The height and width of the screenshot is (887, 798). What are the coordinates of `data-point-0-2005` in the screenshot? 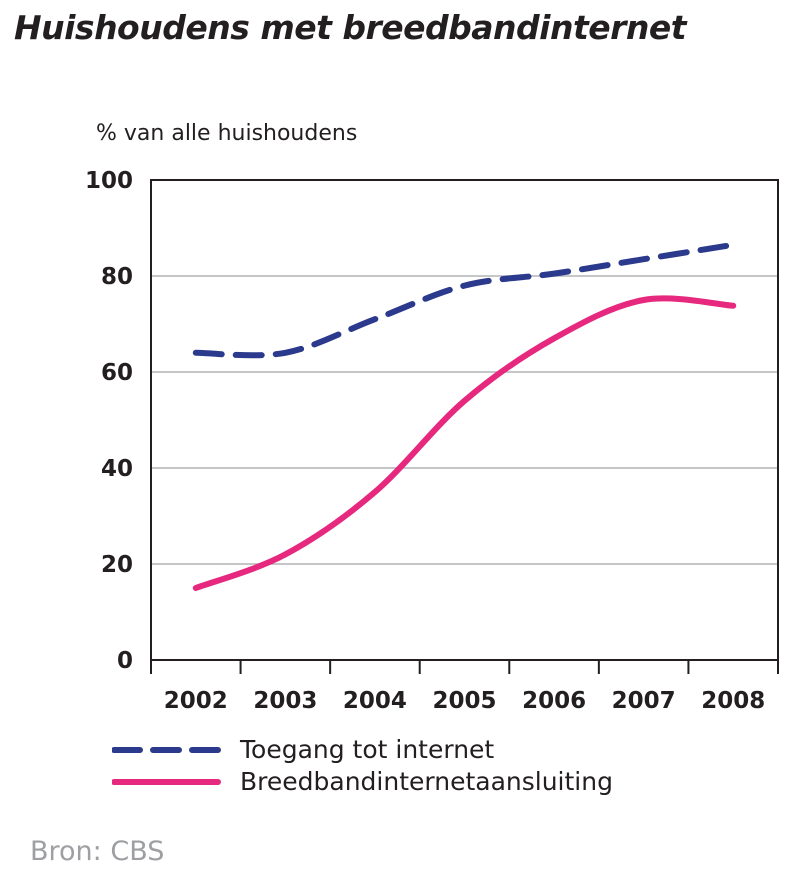 It's located at (465, 286).